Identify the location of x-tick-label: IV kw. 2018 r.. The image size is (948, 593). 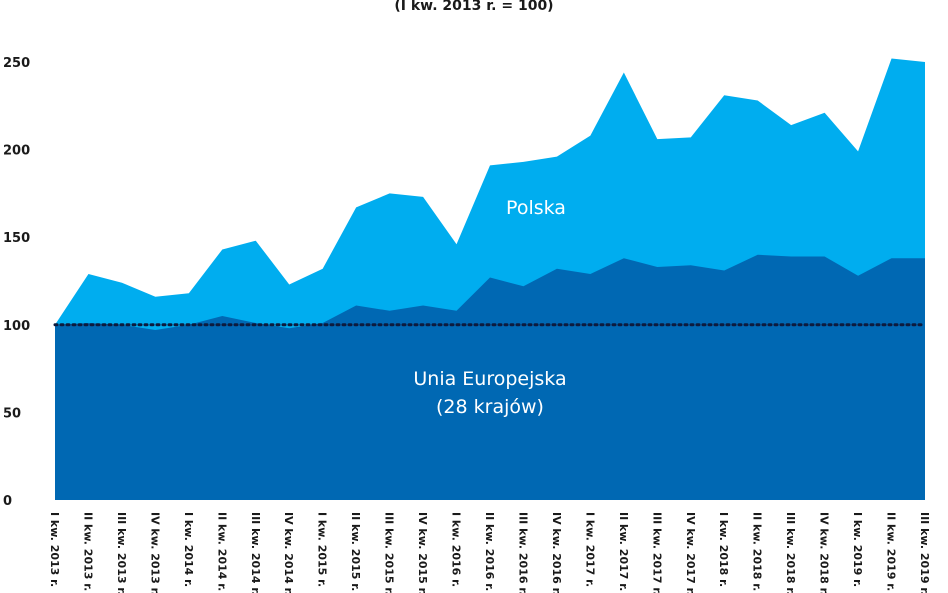
(824, 552).